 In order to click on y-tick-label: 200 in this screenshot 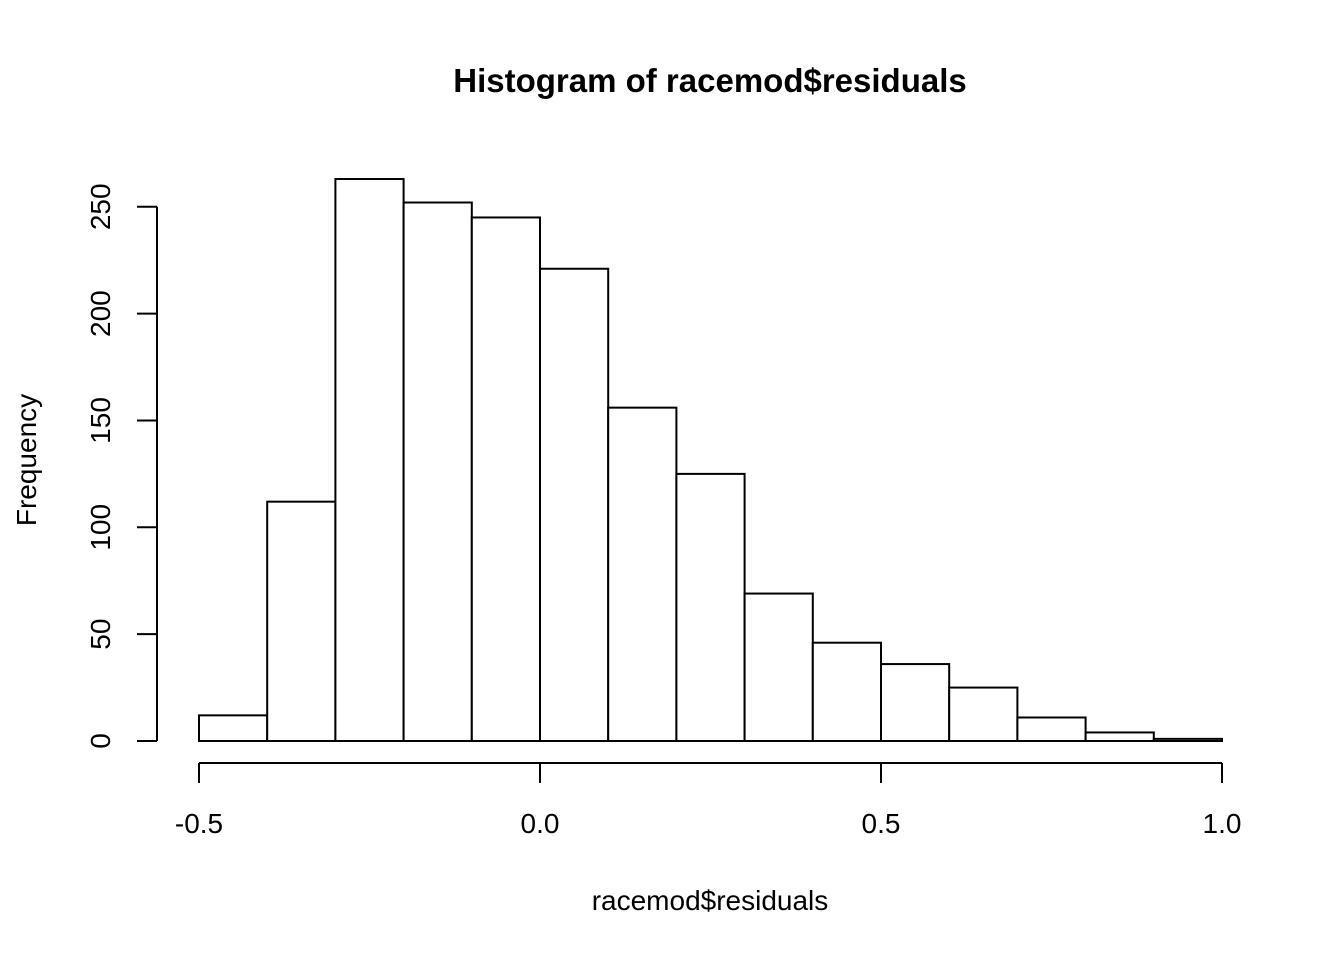, I will do `click(100, 313)`.